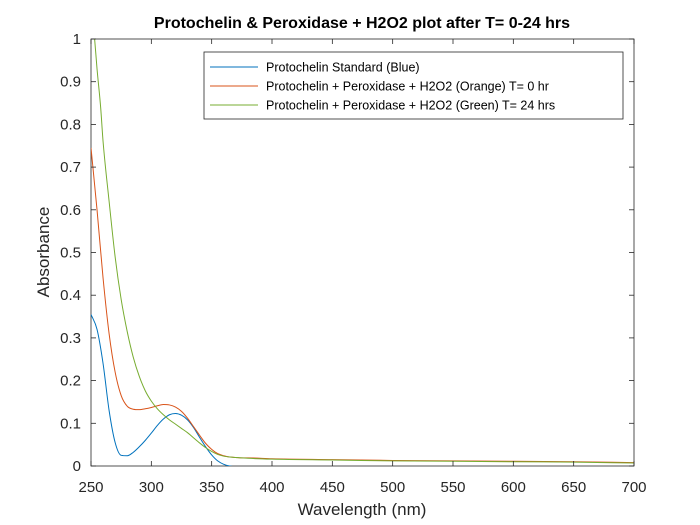 Image resolution: width=700 pixels, height=525 pixels. Describe the element at coordinates (513, 487) in the screenshot. I see `x-tick-label: 600` at that location.